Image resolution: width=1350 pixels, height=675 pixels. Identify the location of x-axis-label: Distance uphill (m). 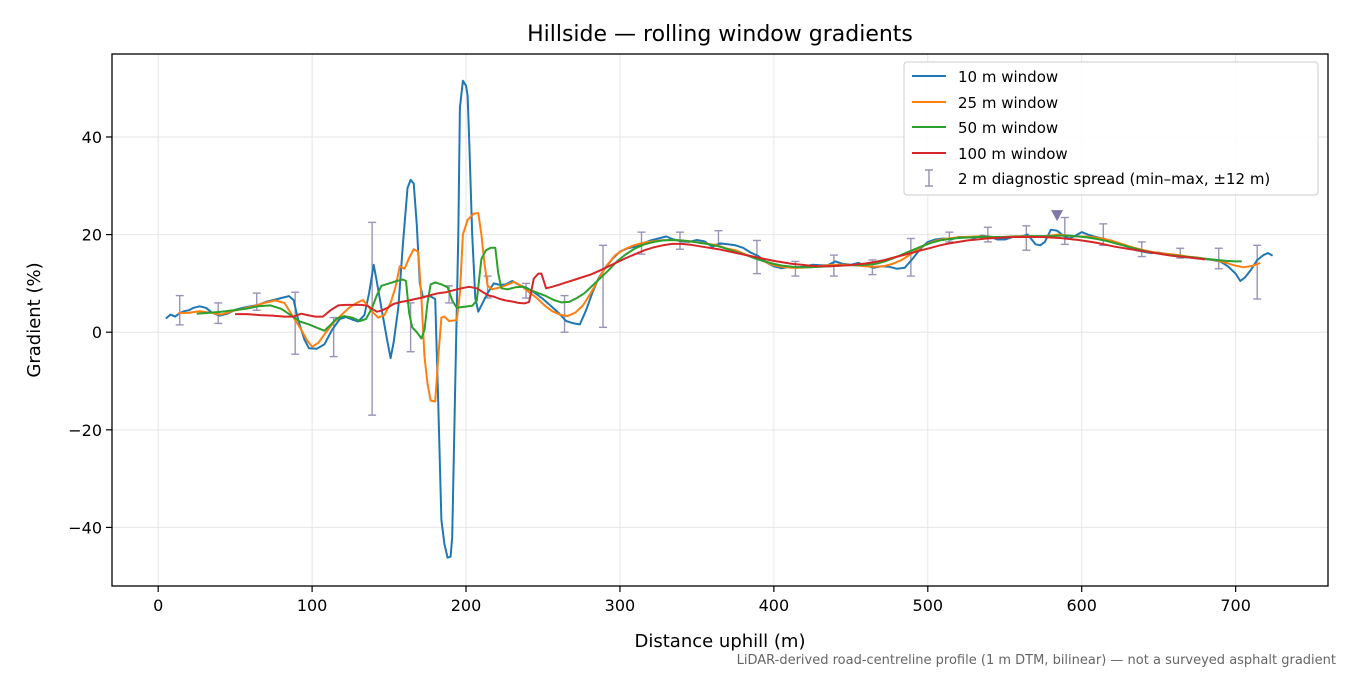
(720, 641).